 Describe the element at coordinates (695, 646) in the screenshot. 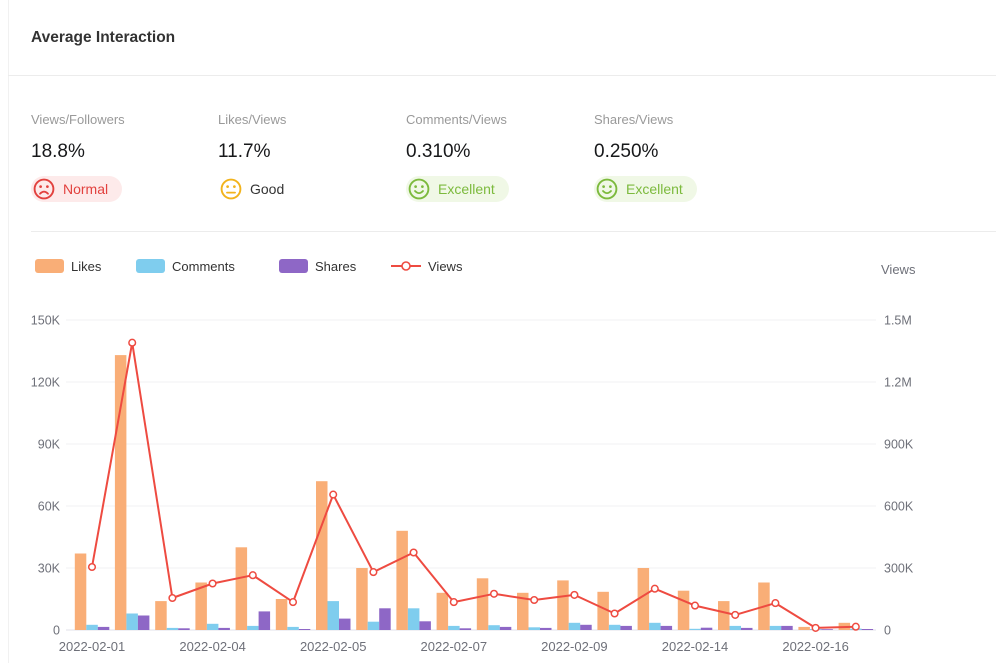

I see `x-axis-tick: 2022-02-14` at that location.